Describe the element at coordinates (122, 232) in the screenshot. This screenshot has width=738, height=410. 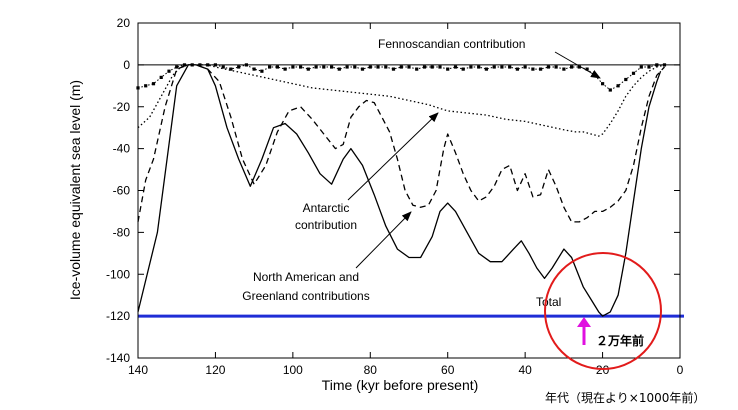
I see `y-tick-label: -80` at that location.